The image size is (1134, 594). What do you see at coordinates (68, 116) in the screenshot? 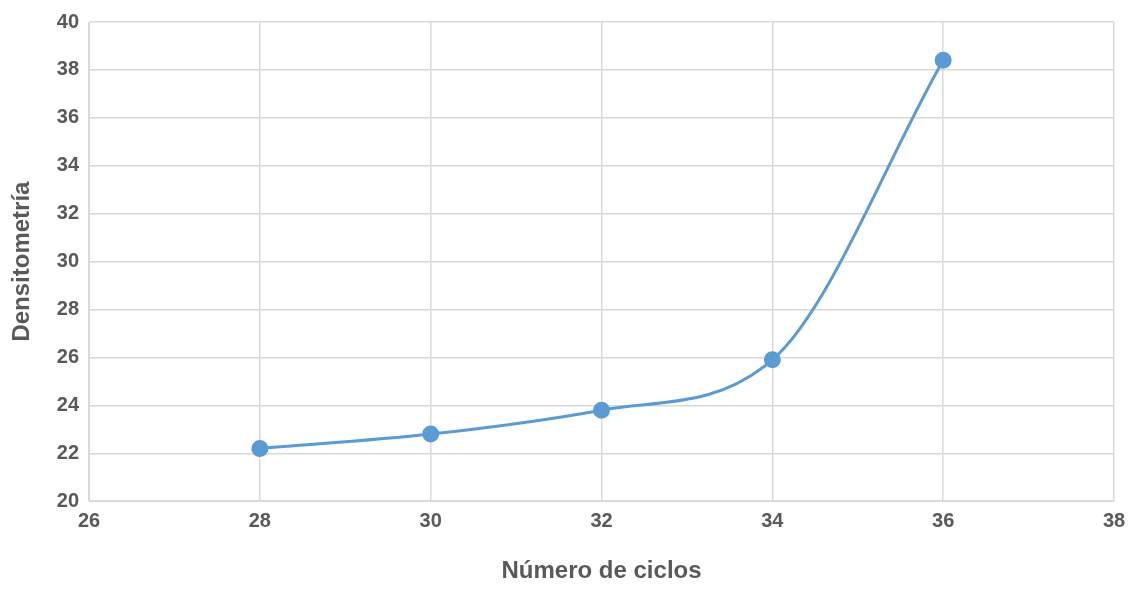
I see `y-tick-label: 36` at bounding box center [68, 116].